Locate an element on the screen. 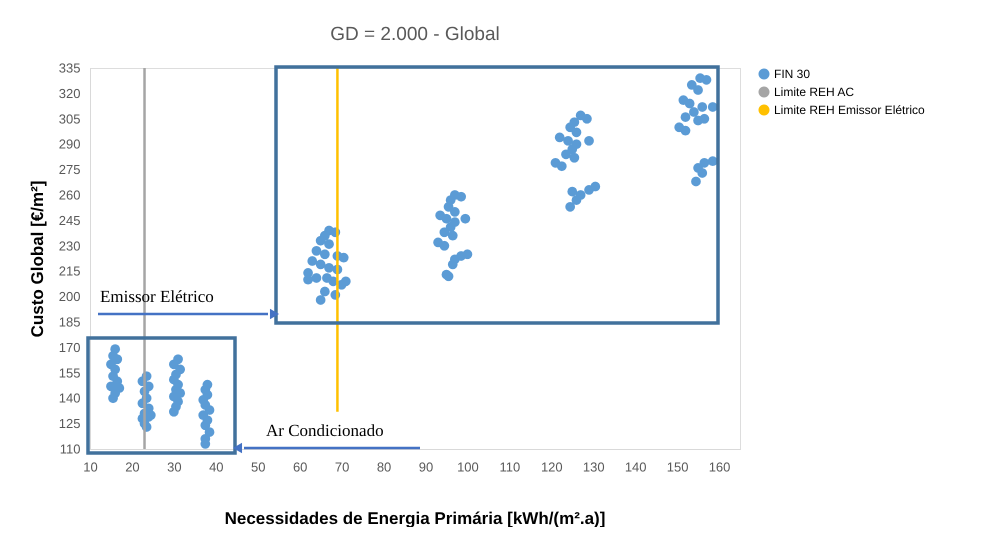 The image size is (981, 551). legend-label: FIN 30 is located at coordinates (792, 74).